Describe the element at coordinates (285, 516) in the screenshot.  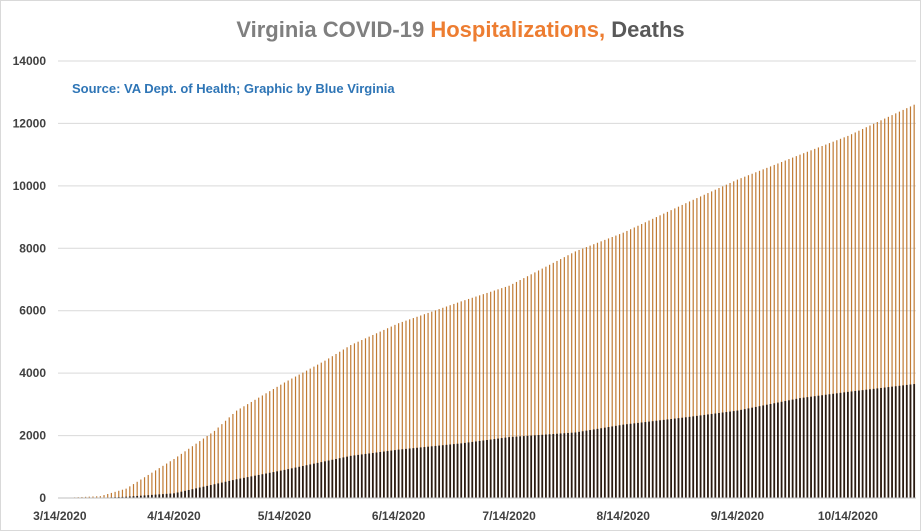
I see `x-tick-label: 5/14/2020` at that location.